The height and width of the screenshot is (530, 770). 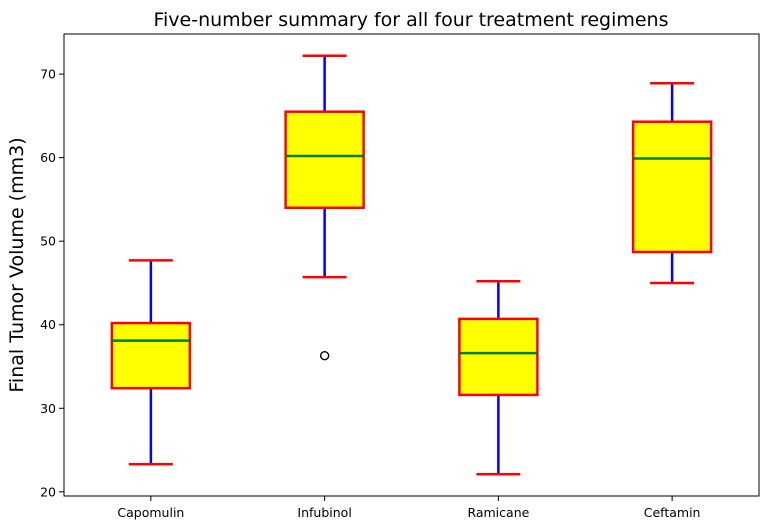 I want to click on x-tick-label: Capomulin, so click(x=150, y=512).